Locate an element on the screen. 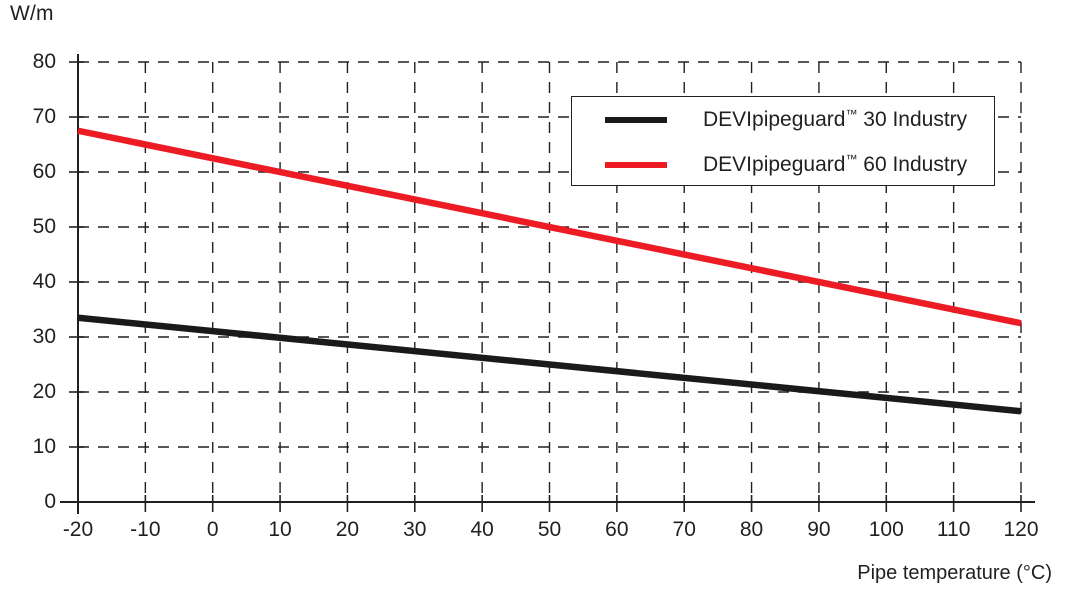 The height and width of the screenshot is (597, 1072). x-tick-label: 120 is located at coordinates (1021, 529).